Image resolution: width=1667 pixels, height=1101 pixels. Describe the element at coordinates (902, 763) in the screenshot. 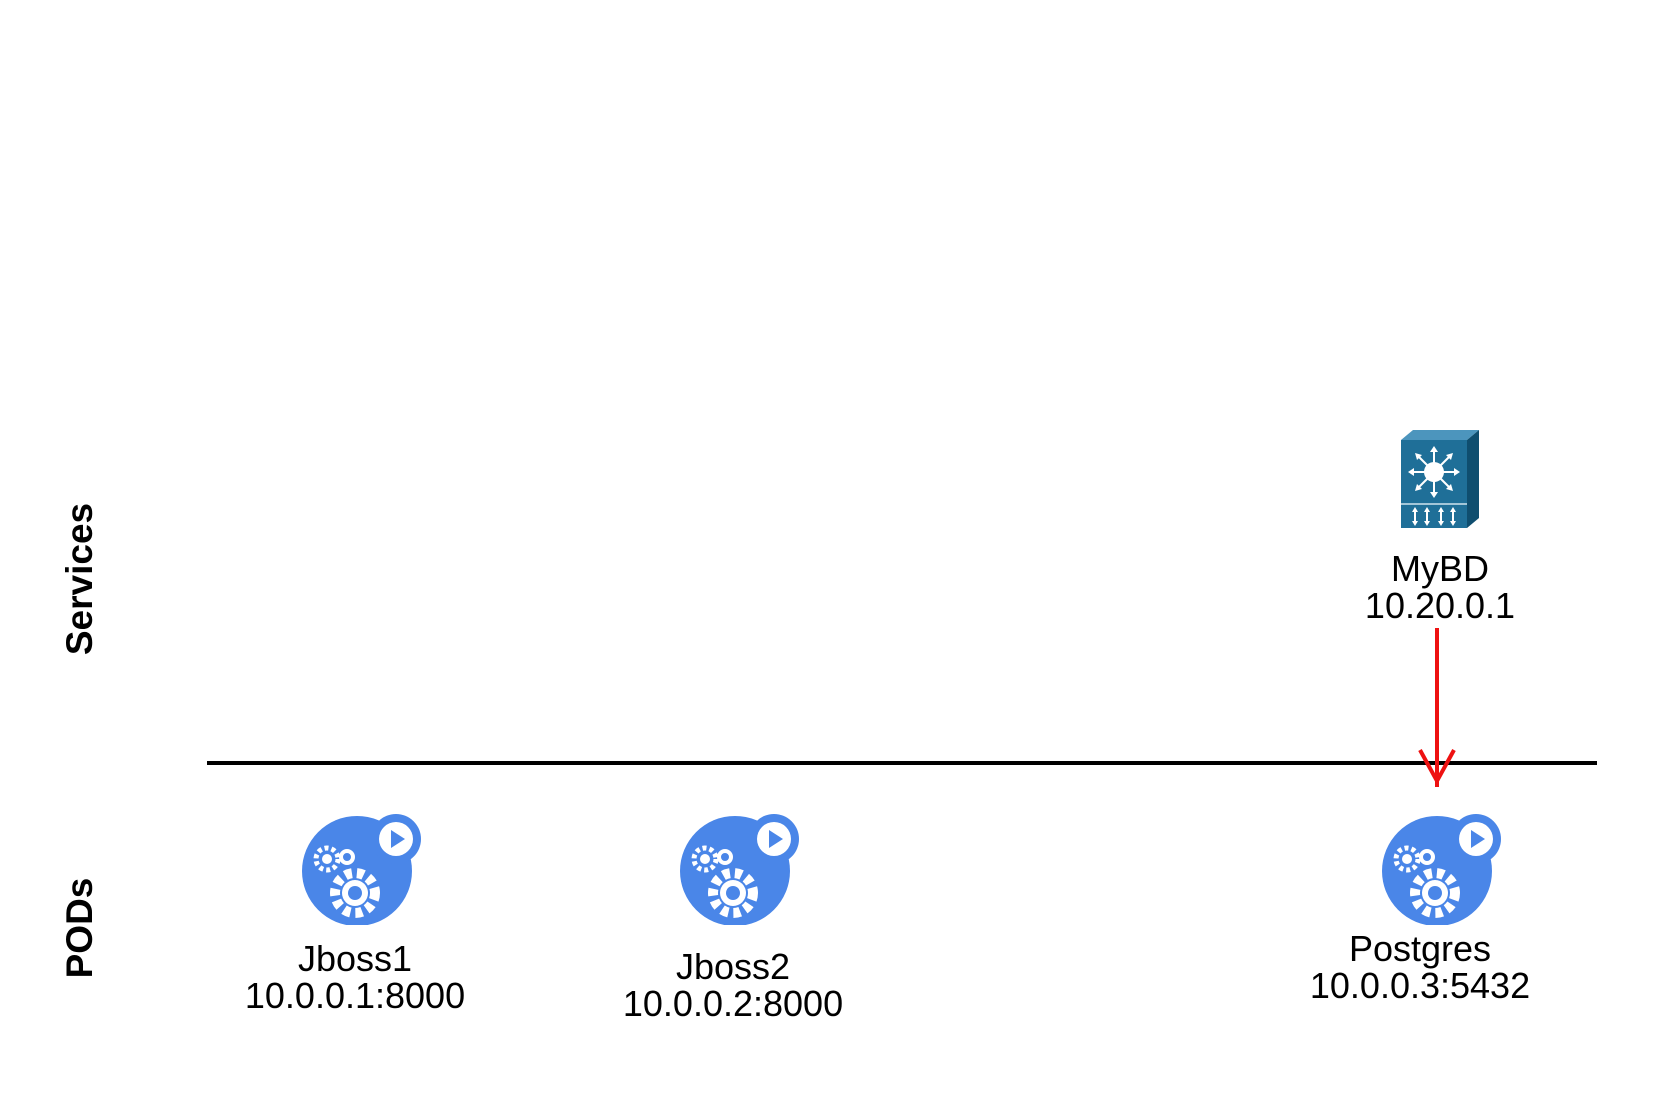

I see `services-pods-divider` at that location.